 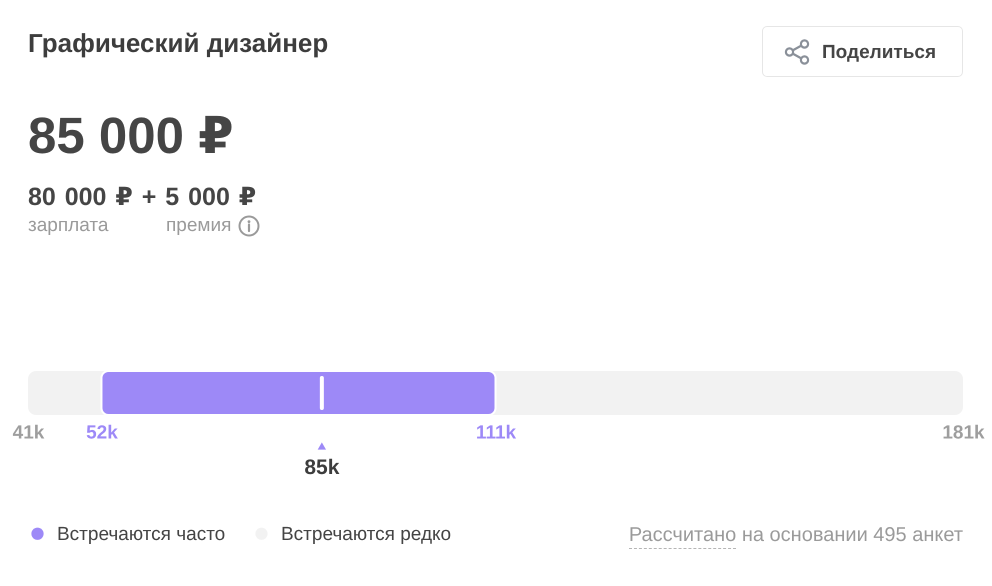 I want to click on legend-label: Встречаются редко, so click(x=366, y=534).